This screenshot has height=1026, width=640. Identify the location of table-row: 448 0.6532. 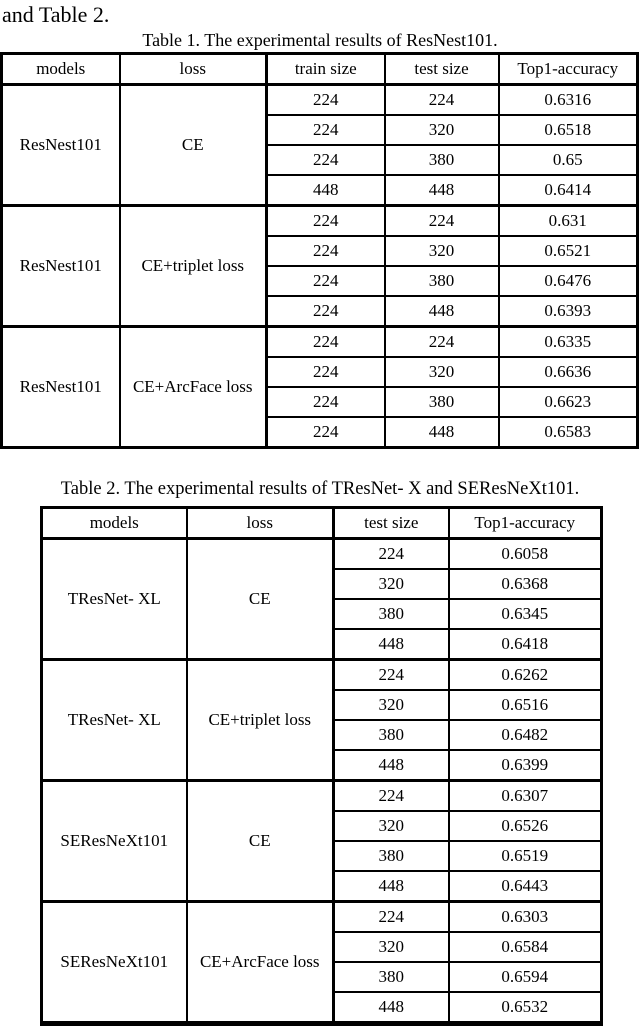
(322, 1008).